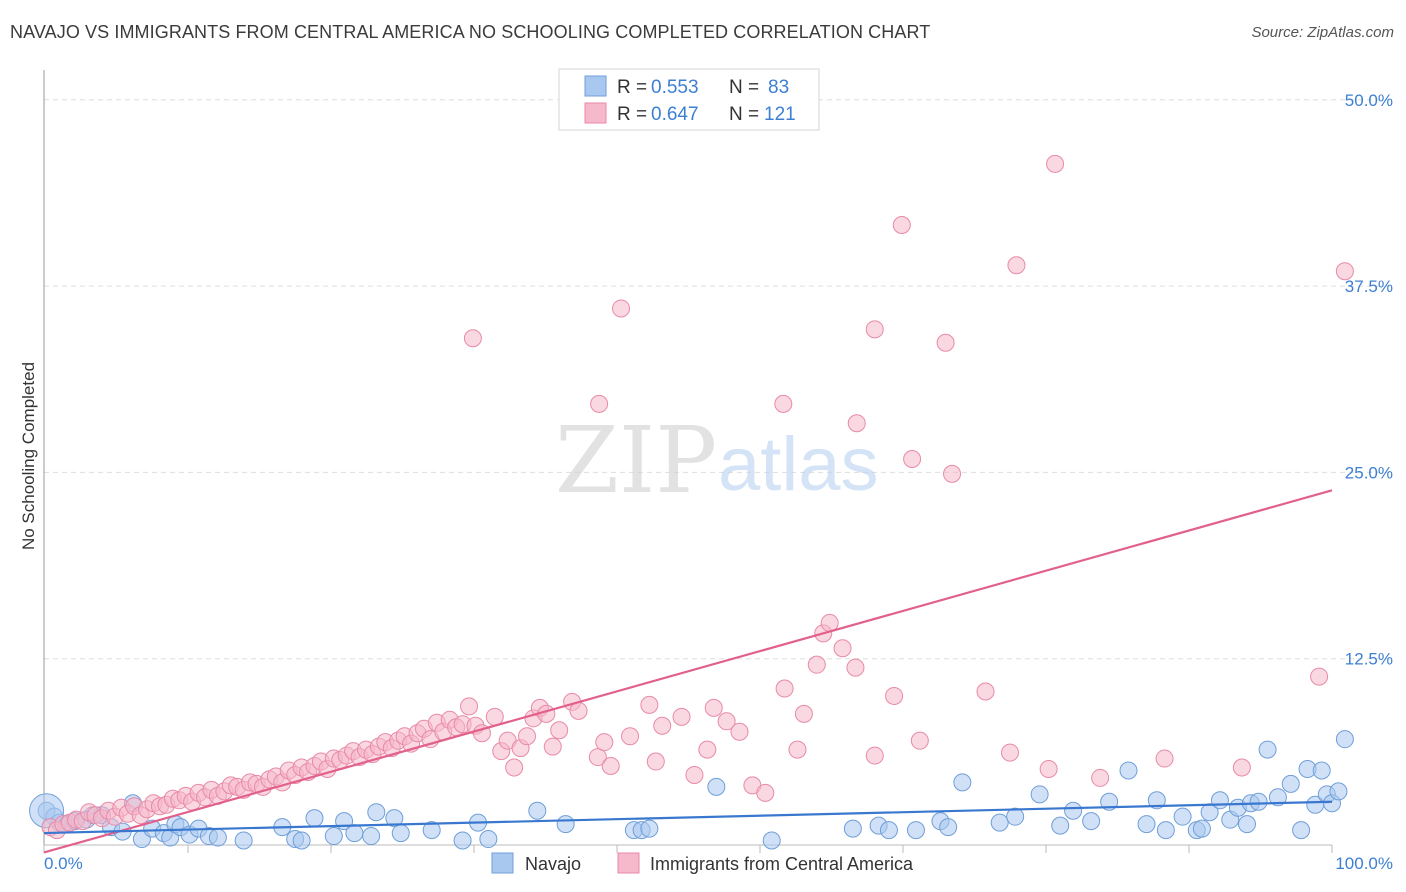  Describe the element at coordinates (1369, 380) in the screenshot. I see `y-tick-labels: 12.5% 25.0% 37.5% 50.0%` at that location.